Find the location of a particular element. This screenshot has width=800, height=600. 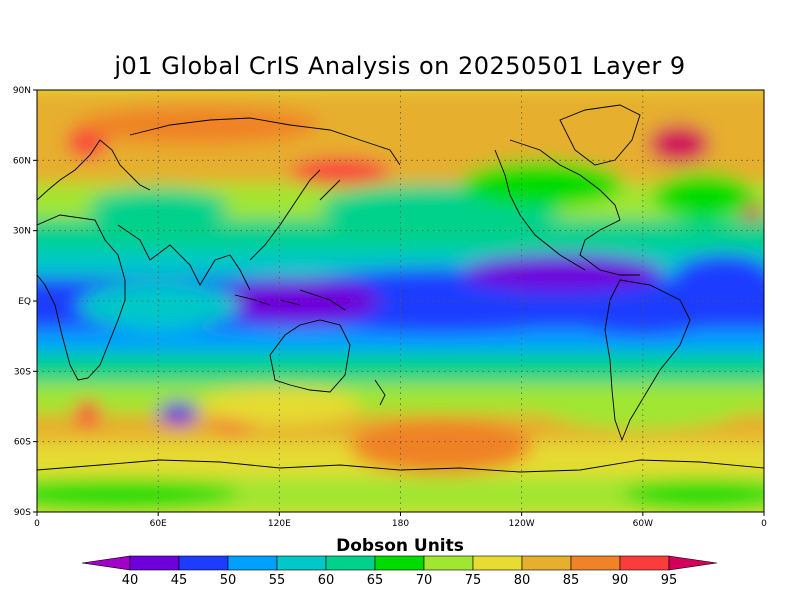

coast-indonesia is located at coordinates (290, 300).